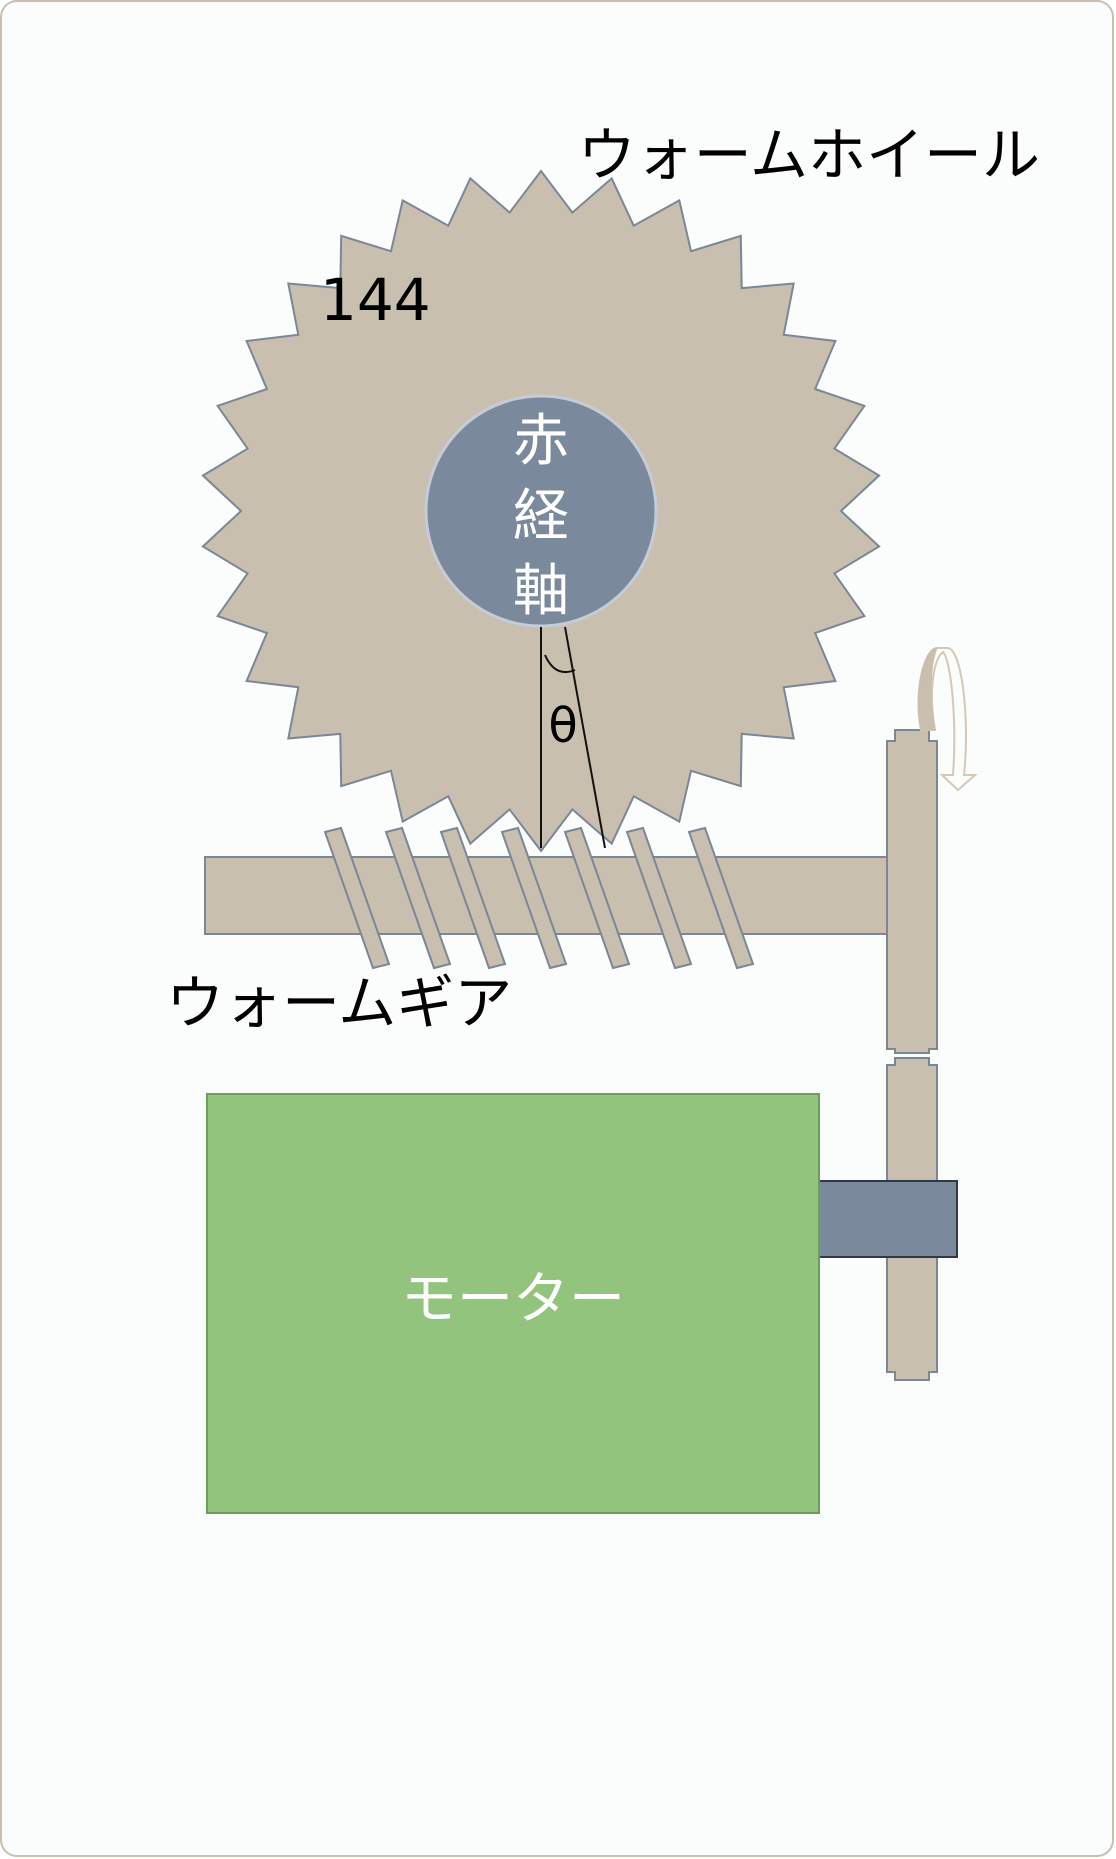 The width and height of the screenshot is (1116, 1859). I want to click on angle-line-tilted, so click(585, 737).